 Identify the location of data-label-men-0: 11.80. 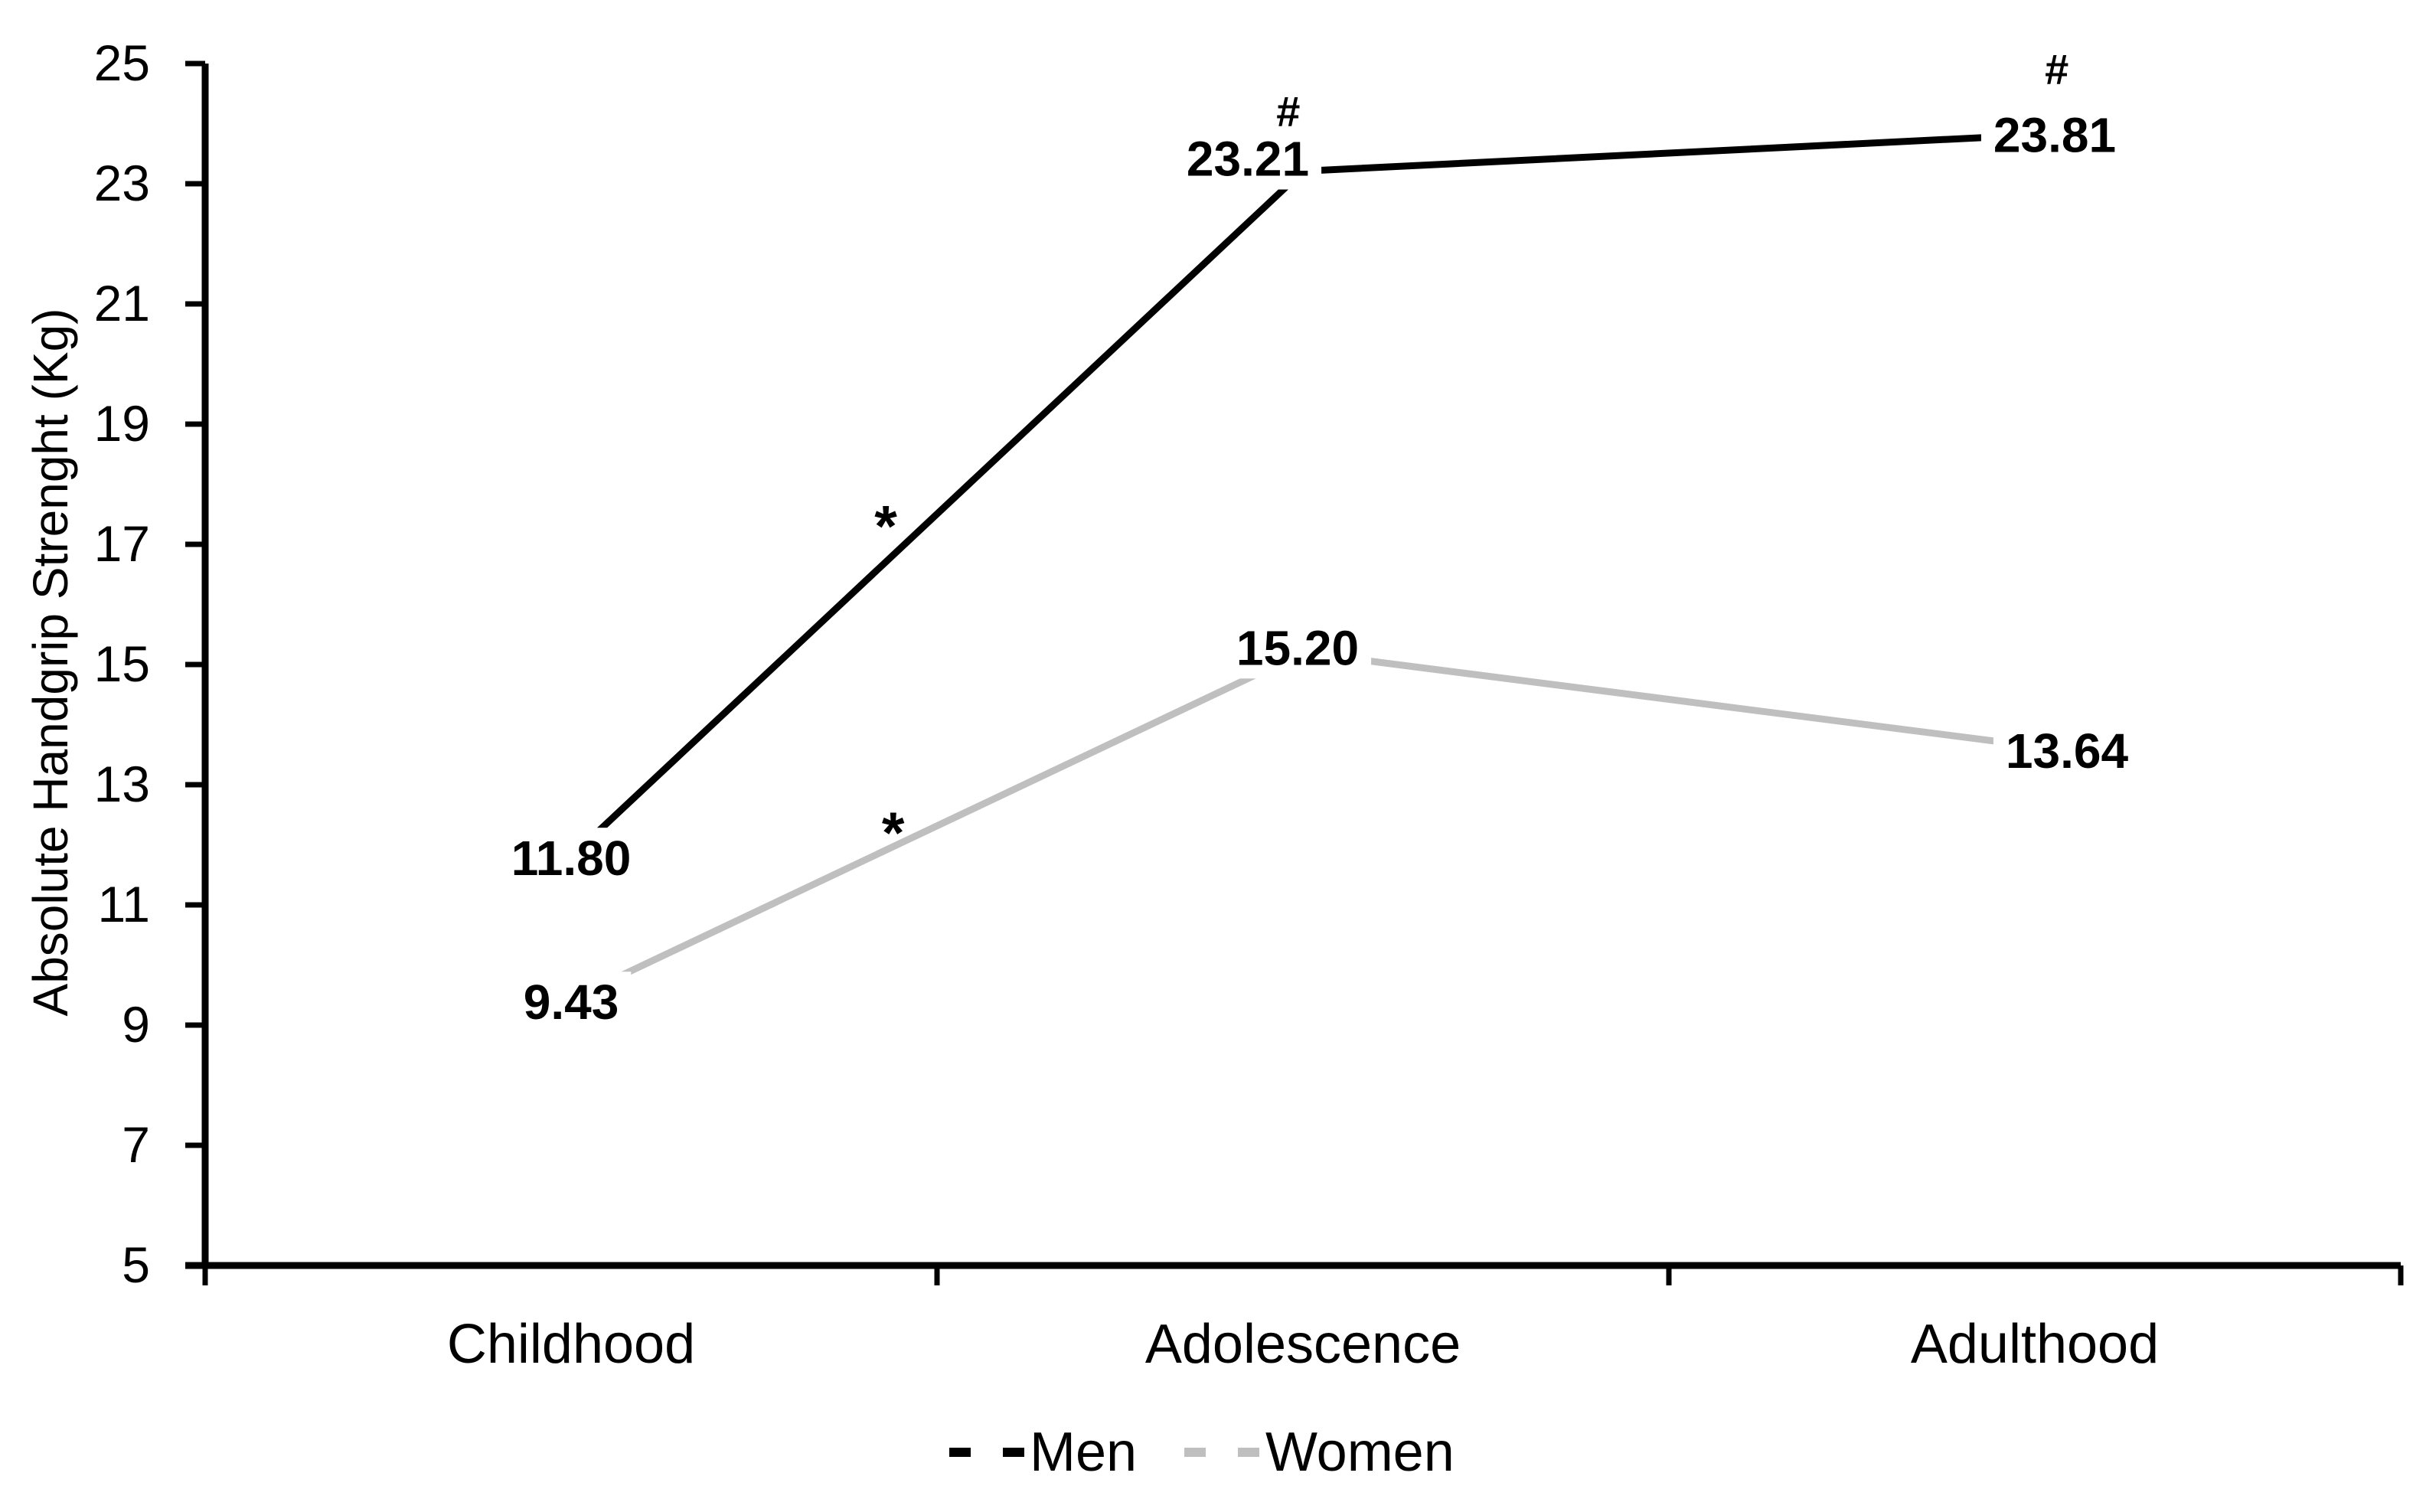
(571, 858).